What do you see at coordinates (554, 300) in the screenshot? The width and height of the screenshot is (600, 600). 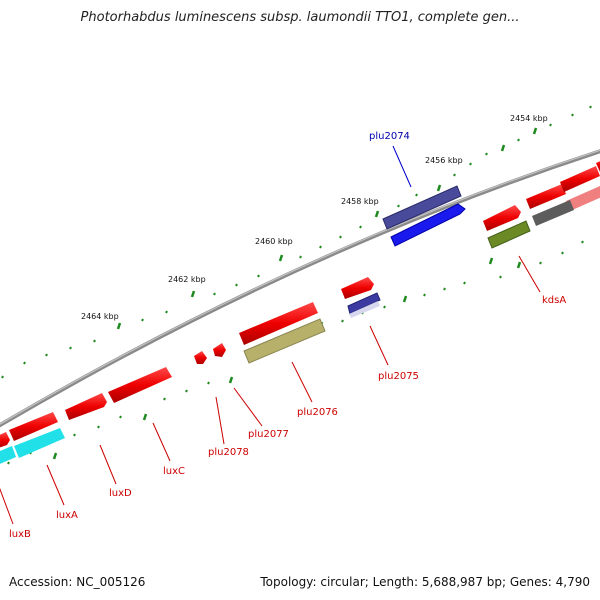 I see `gene-label-kdsA: kdsA` at bounding box center [554, 300].